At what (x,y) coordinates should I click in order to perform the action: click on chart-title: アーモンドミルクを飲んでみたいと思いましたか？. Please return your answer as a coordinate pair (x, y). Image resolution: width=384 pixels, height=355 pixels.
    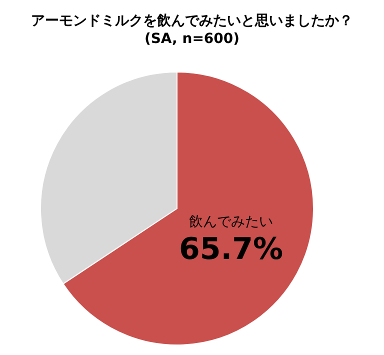
    Looking at the image, I should click on (192, 20).